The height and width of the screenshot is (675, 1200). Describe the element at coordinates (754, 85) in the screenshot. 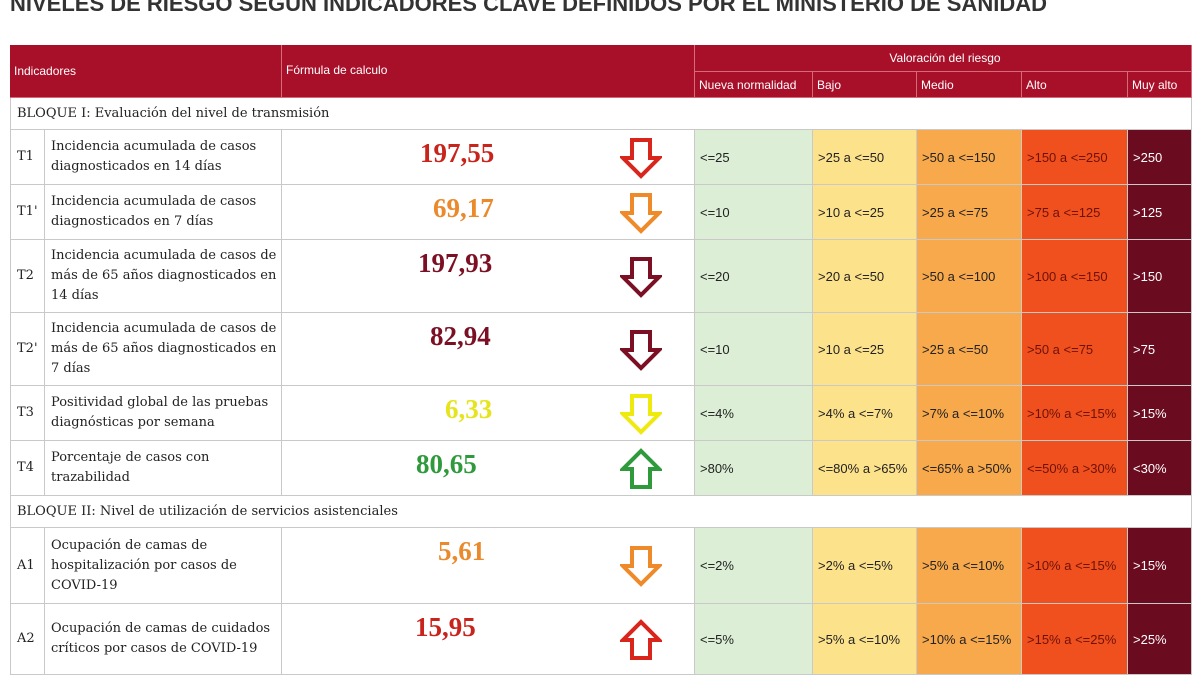

I see `level-header: Nueva normalidad` at that location.